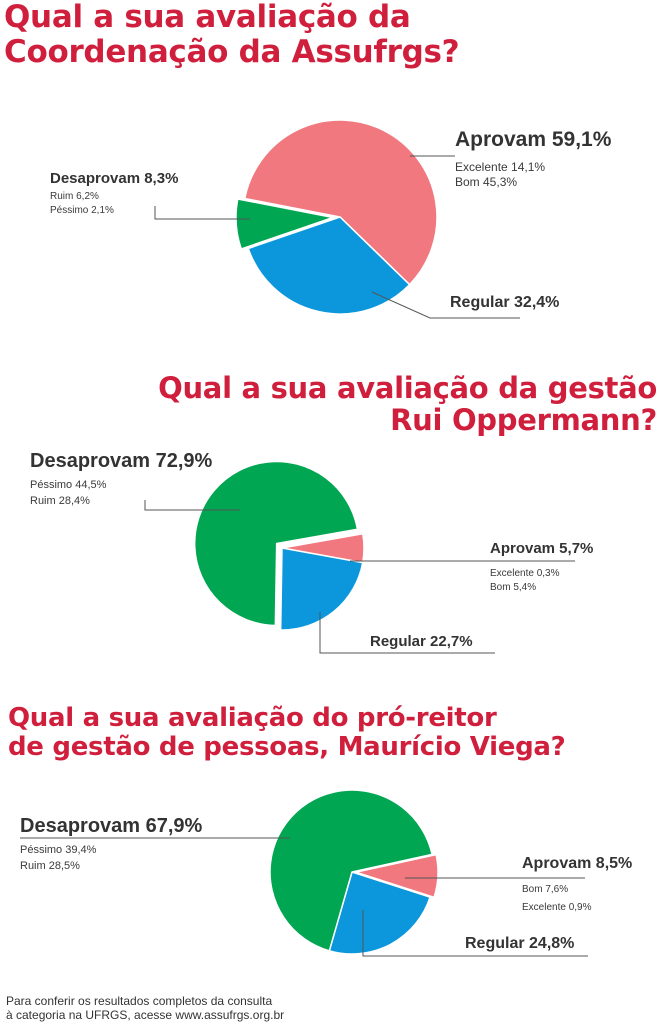  I want to click on chart-3-slice-aprovam, so click(396, 876).